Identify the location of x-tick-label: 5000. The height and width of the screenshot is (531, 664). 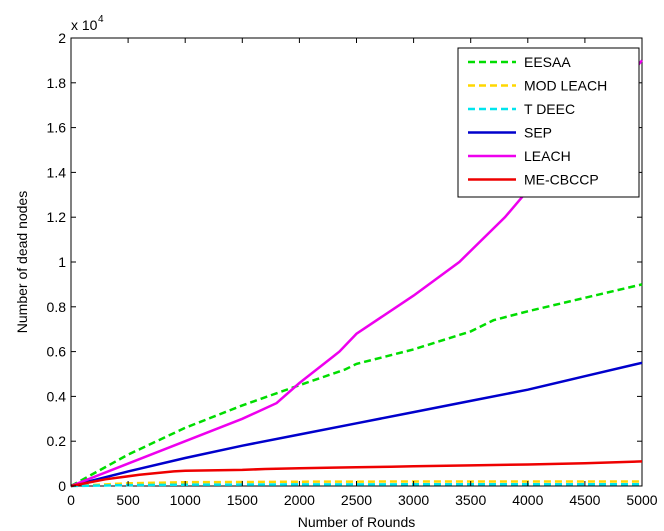
(641, 500).